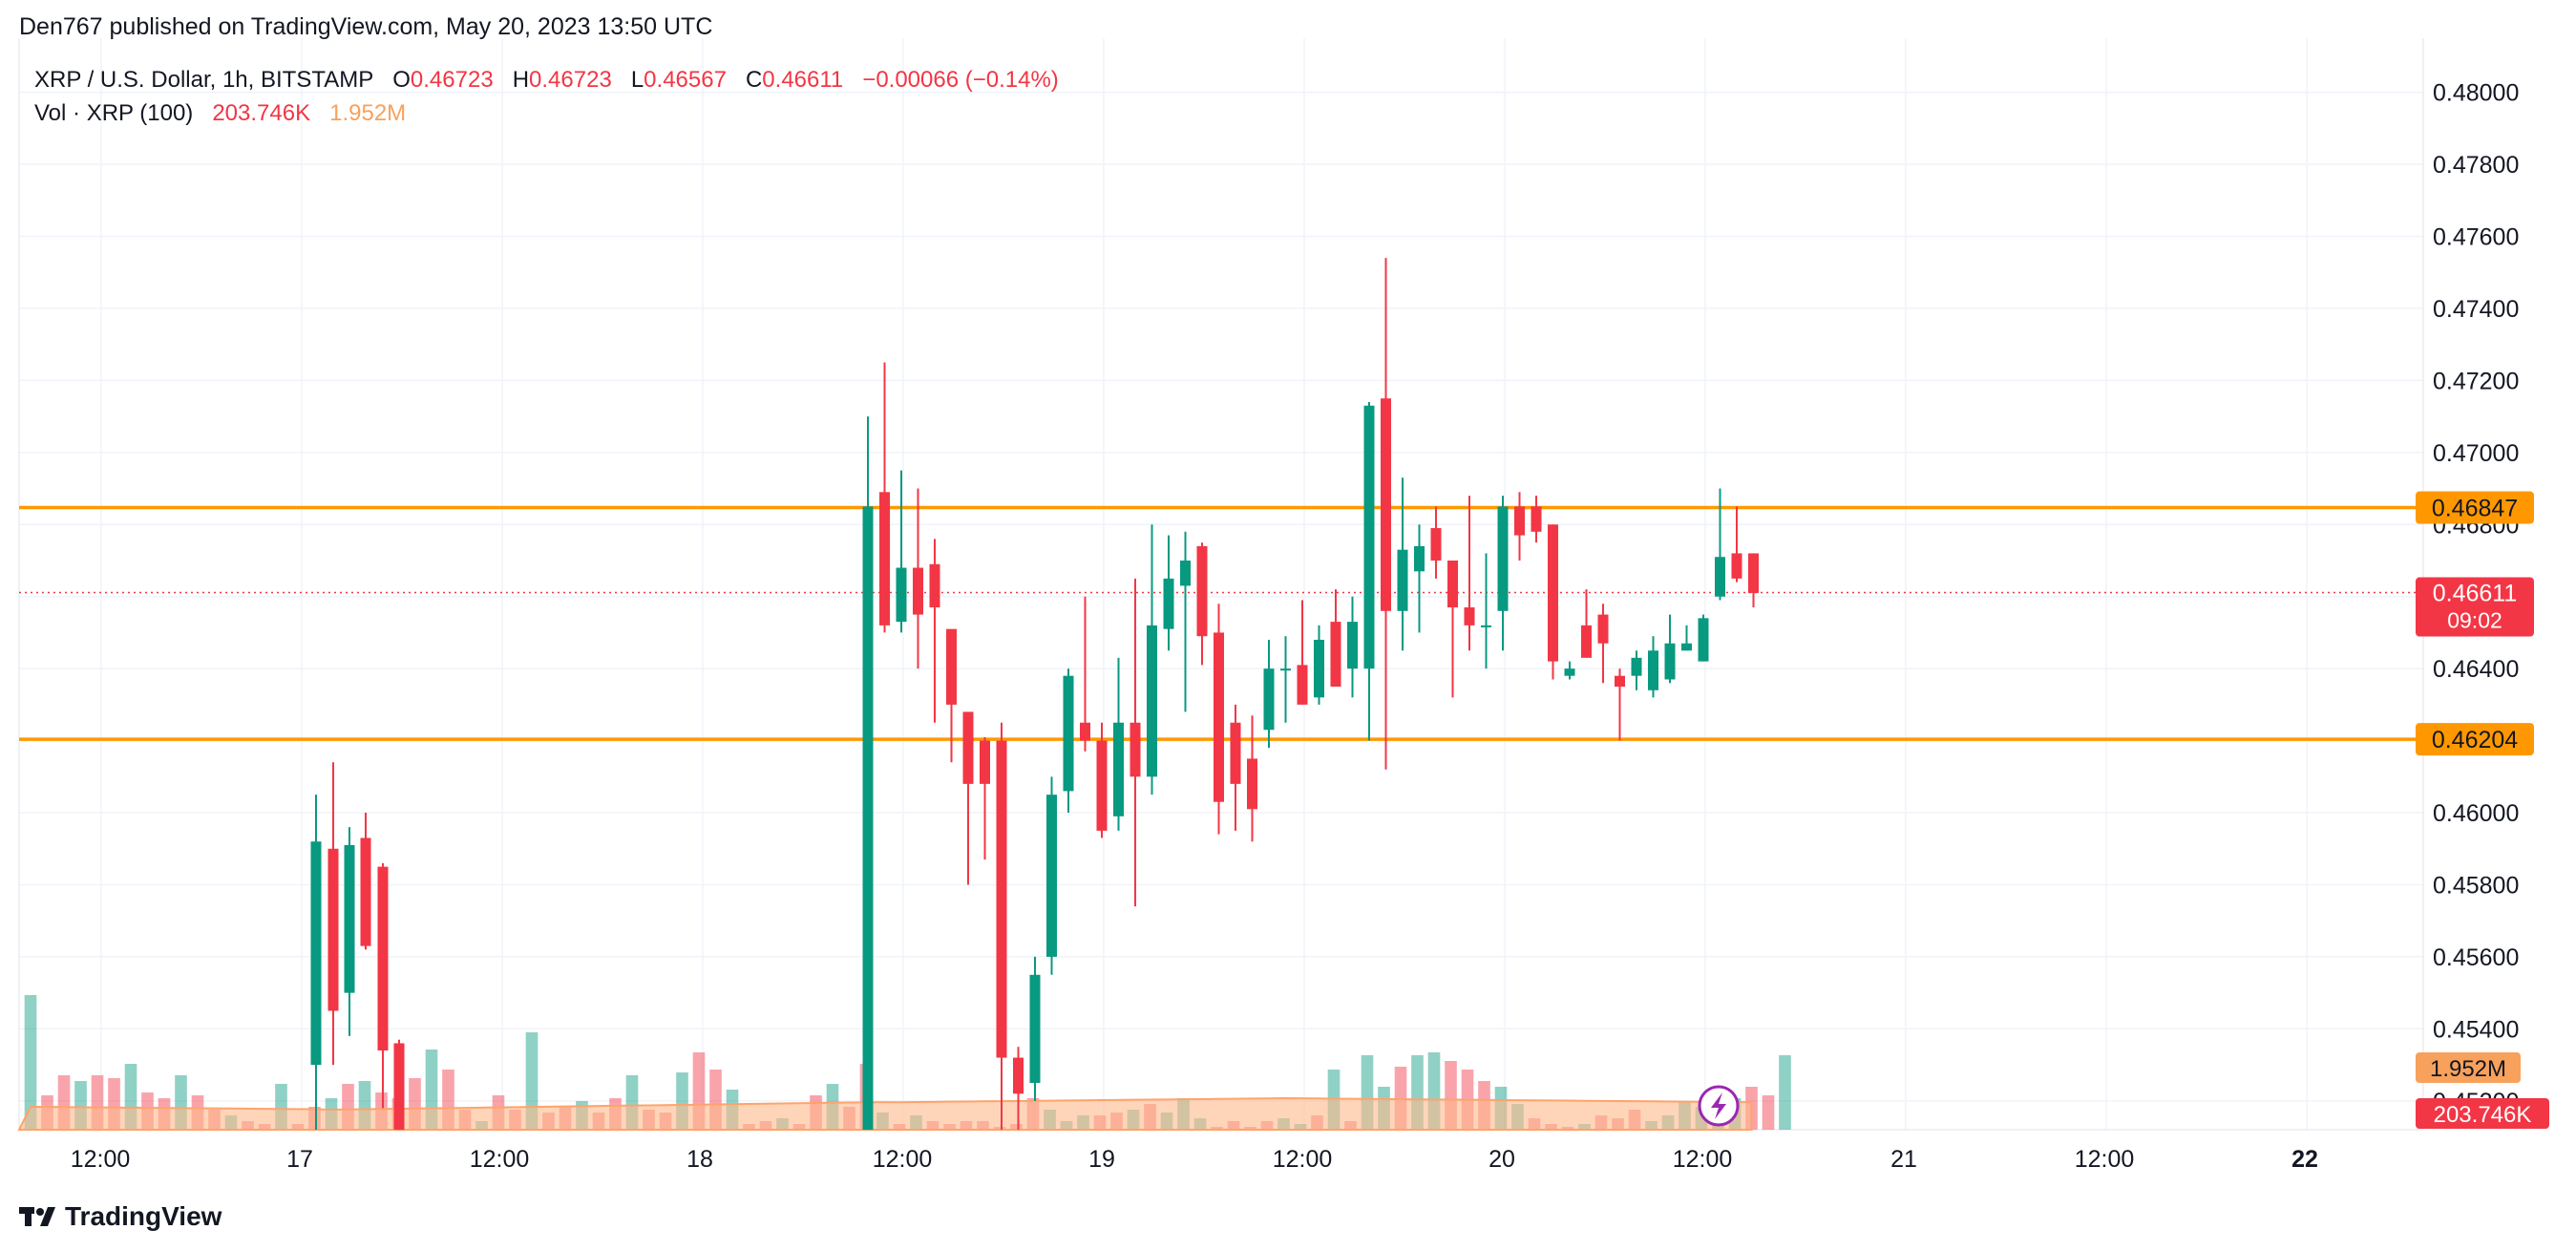 This screenshot has height=1251, width=2576. What do you see at coordinates (2476, 669) in the screenshot?
I see `y-tick-label: 0.46400` at bounding box center [2476, 669].